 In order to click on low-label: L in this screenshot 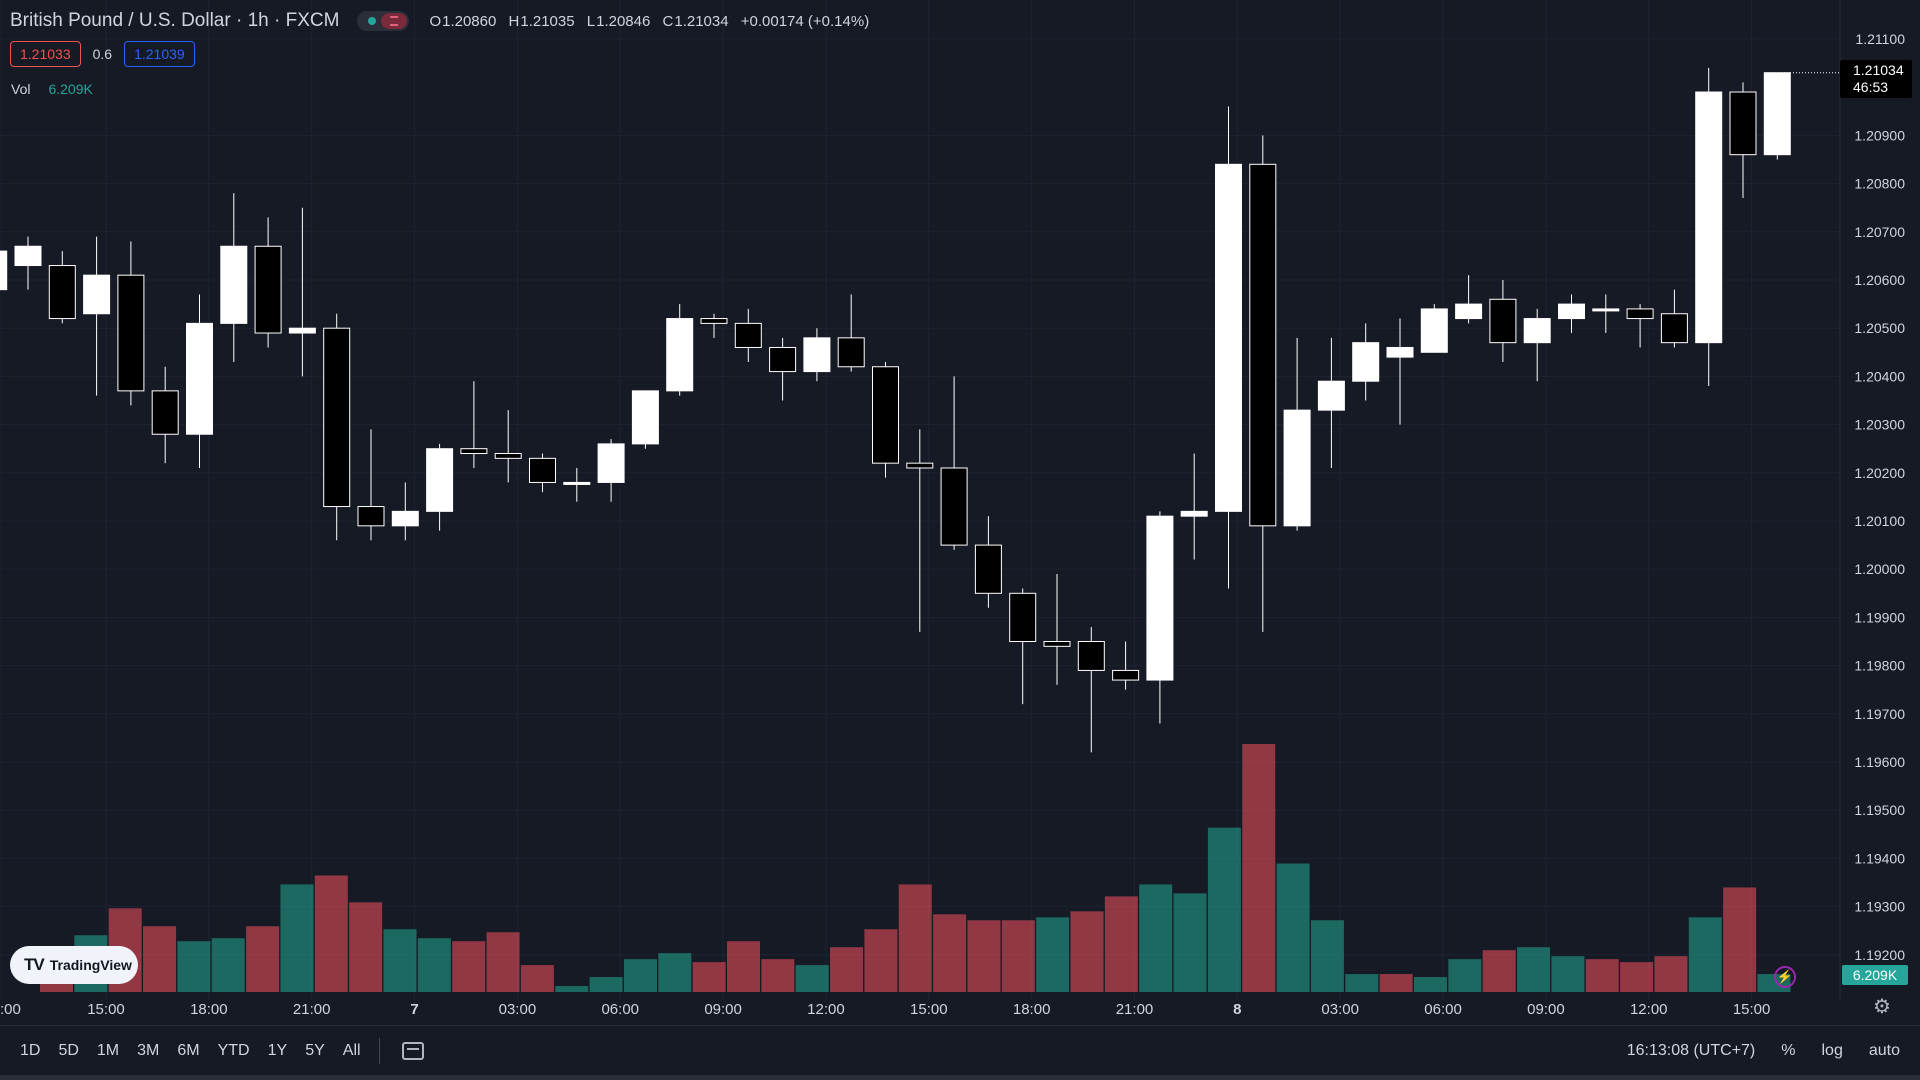, I will do `click(591, 21)`.